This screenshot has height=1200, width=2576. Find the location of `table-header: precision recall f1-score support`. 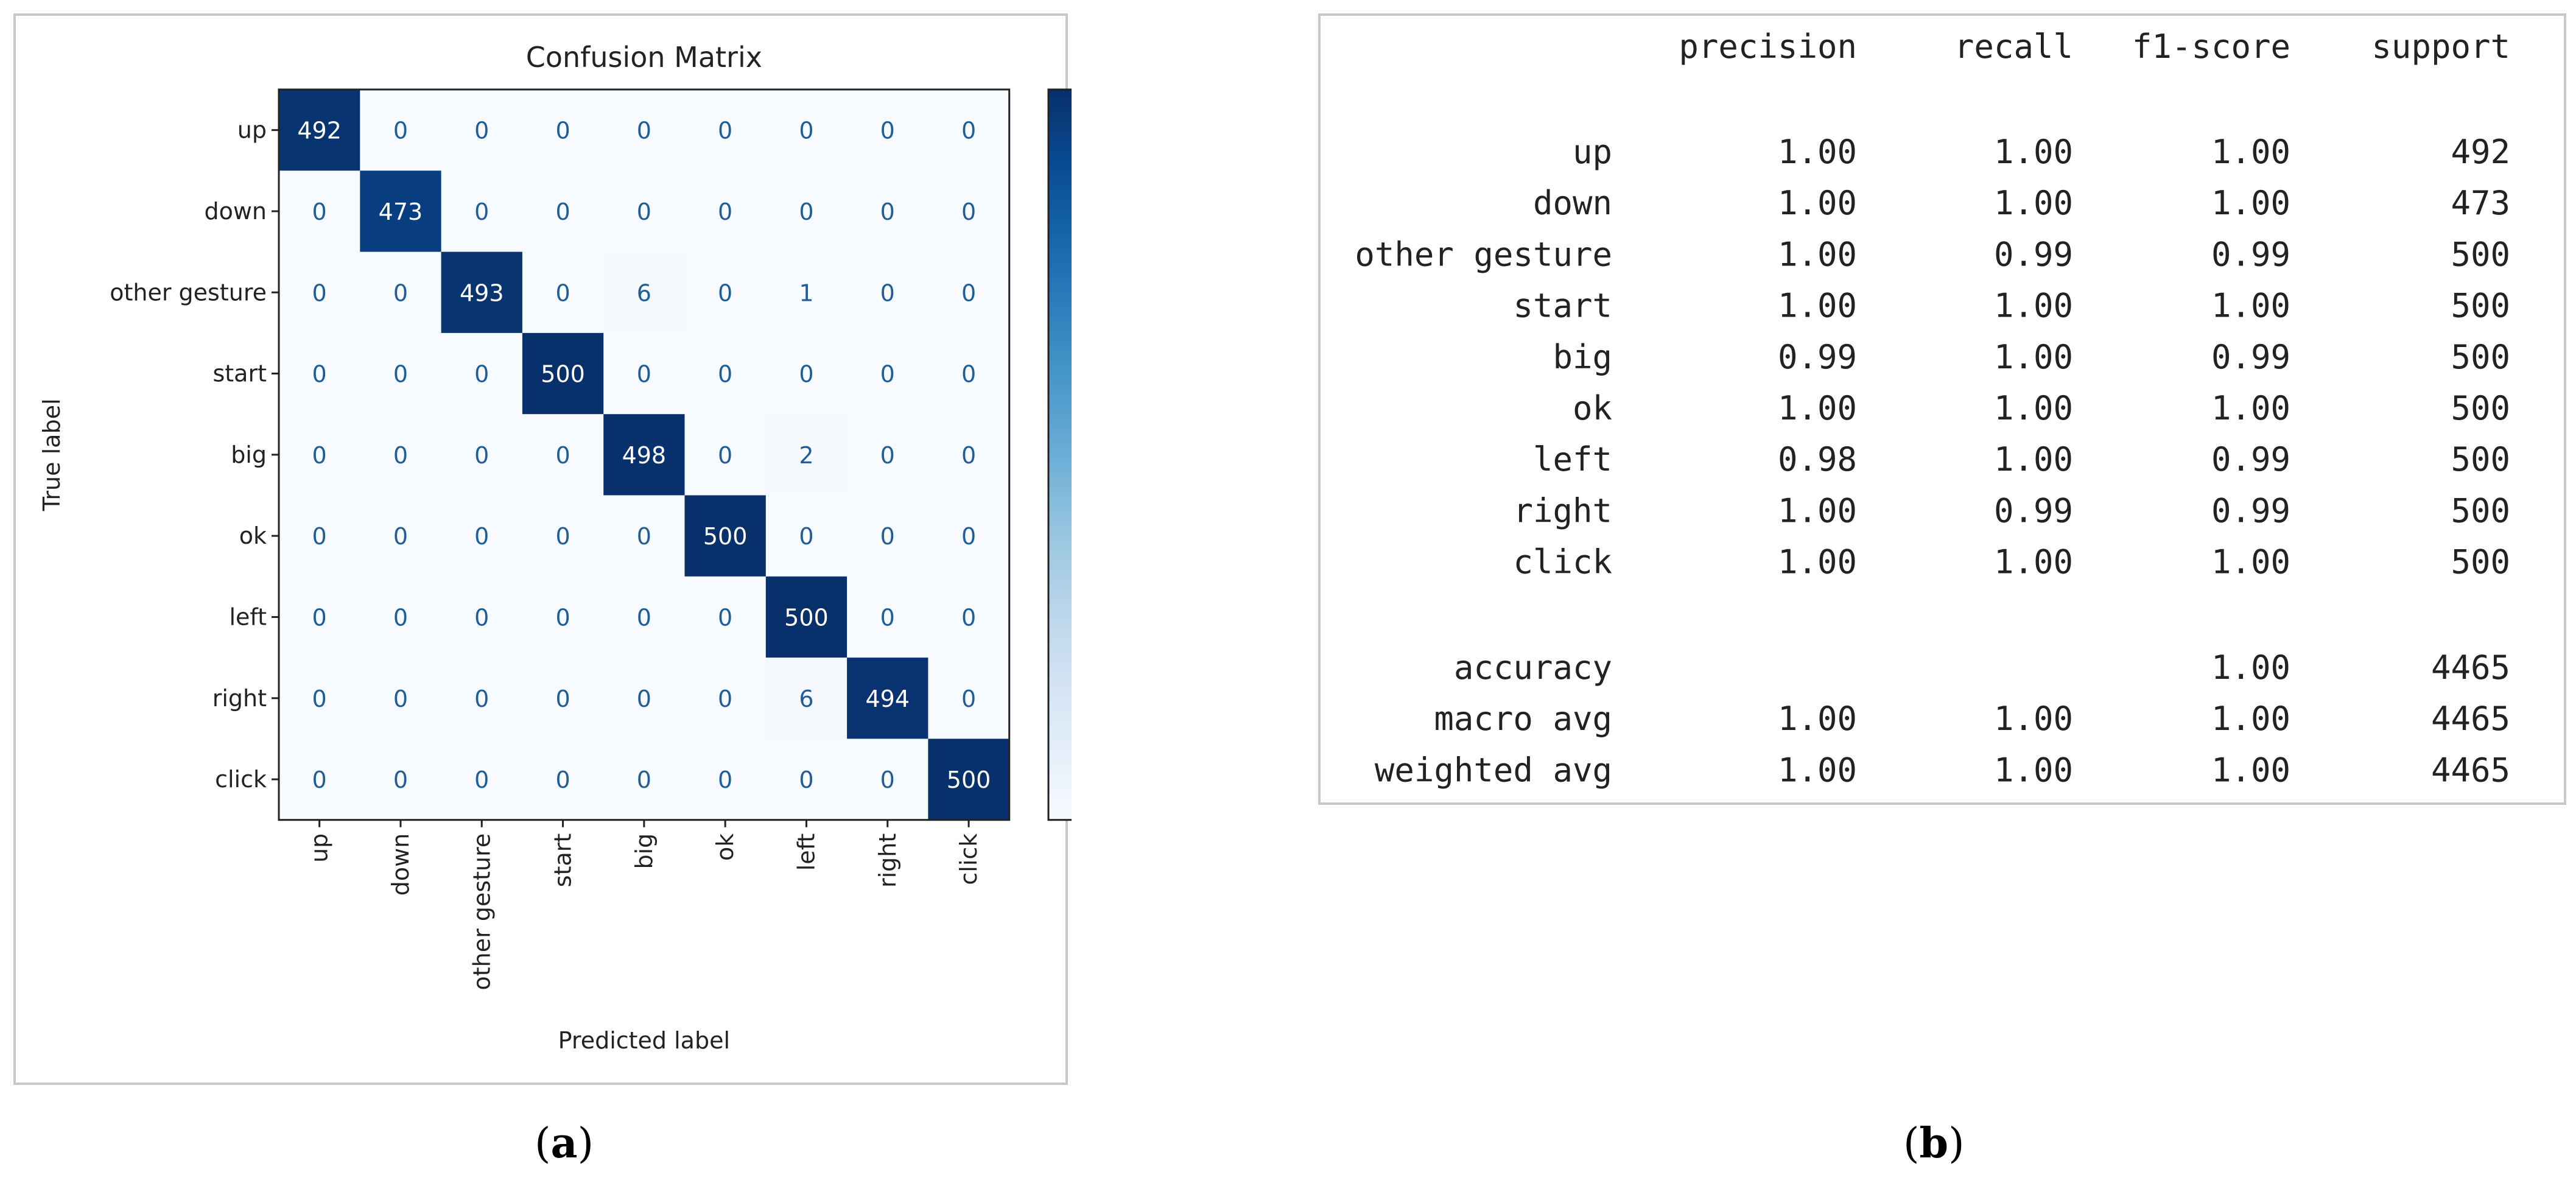

table-header: precision recall f1-score support is located at coordinates (2094, 46).